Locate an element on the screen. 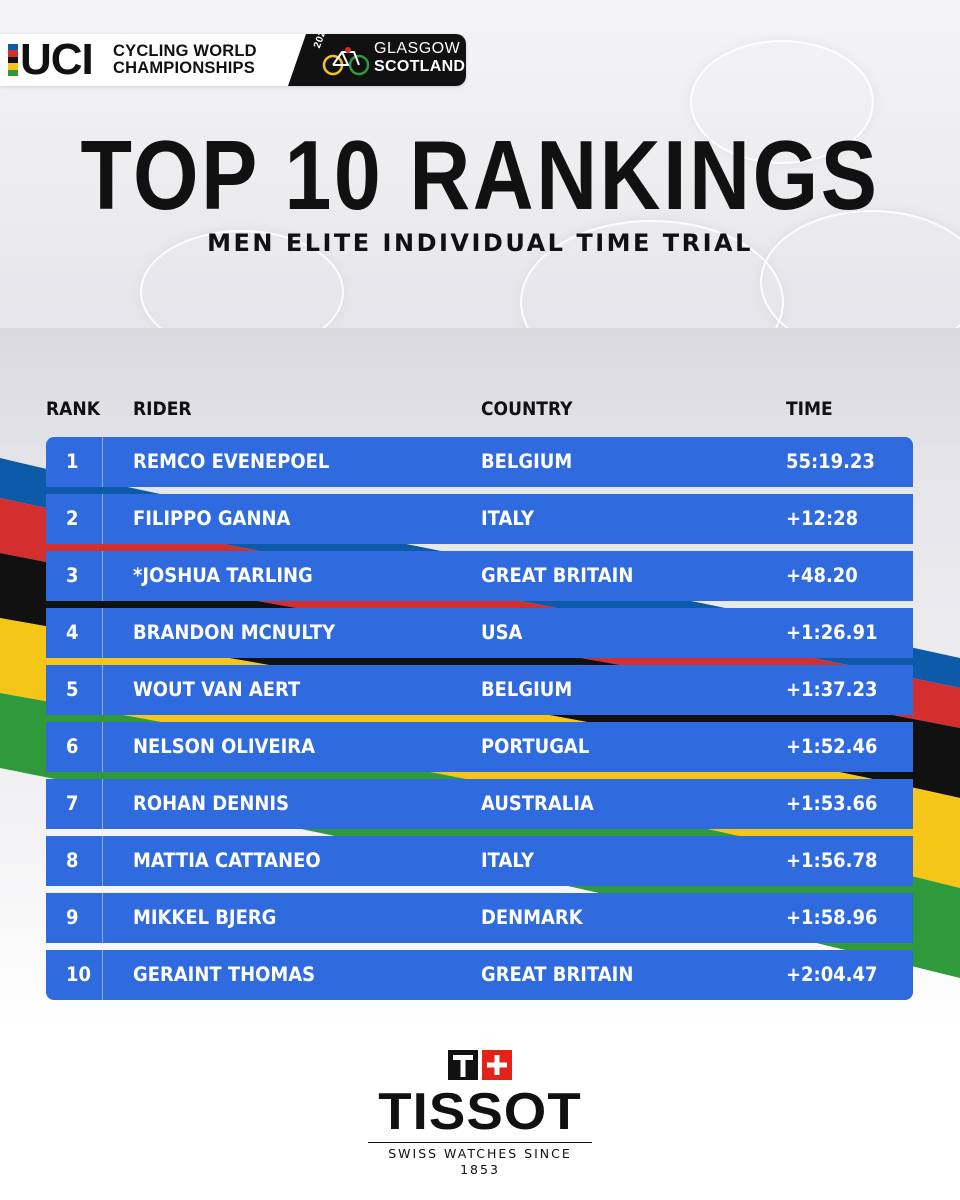 The width and height of the screenshot is (960, 1200). uci-logo-text: UCI is located at coordinates (57, 59).